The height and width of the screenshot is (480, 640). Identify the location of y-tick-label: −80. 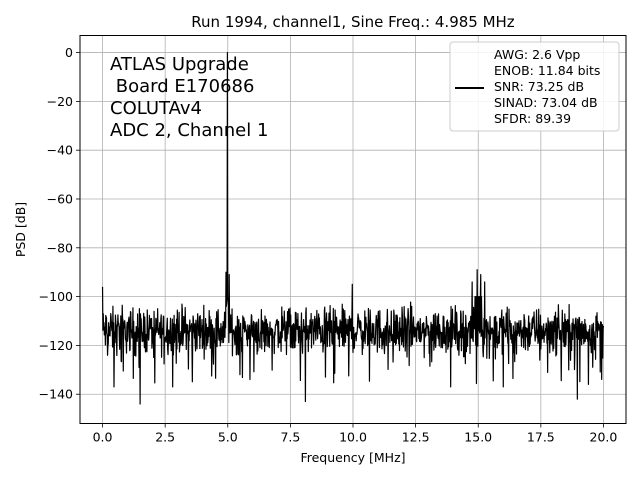
(60, 247).